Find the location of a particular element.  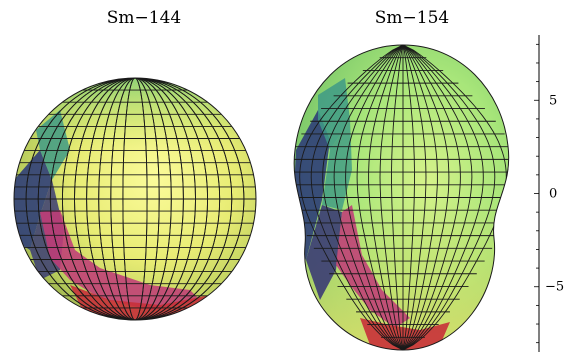

tick-label: 0 is located at coordinates (553, 194).